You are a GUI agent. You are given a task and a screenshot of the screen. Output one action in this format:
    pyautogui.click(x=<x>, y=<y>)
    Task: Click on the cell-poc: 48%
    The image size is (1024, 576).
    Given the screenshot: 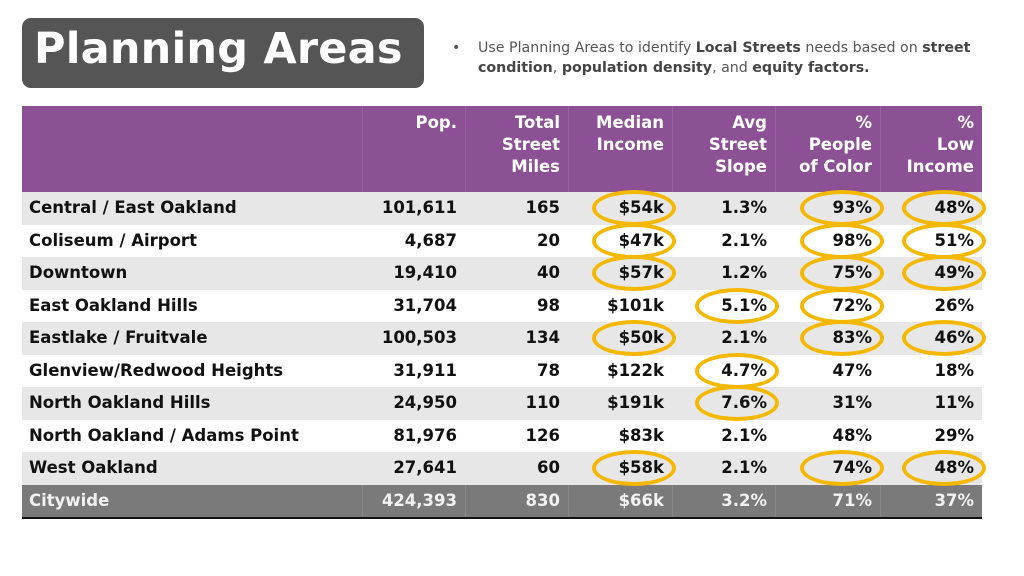 What is the action you would take?
    pyautogui.click(x=852, y=435)
    